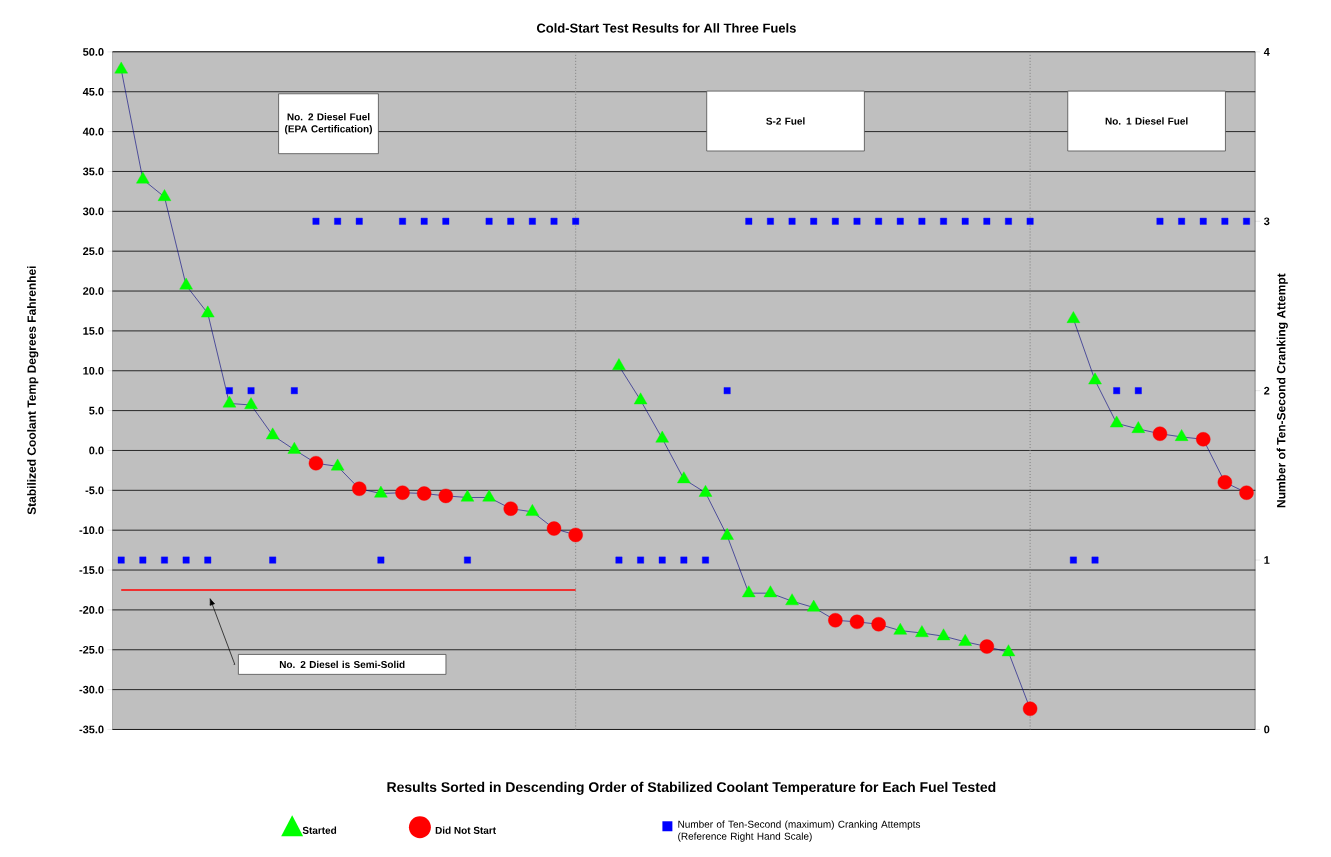  Describe the element at coordinates (93, 171) in the screenshot. I see `y-tick-label: 35.0` at that location.